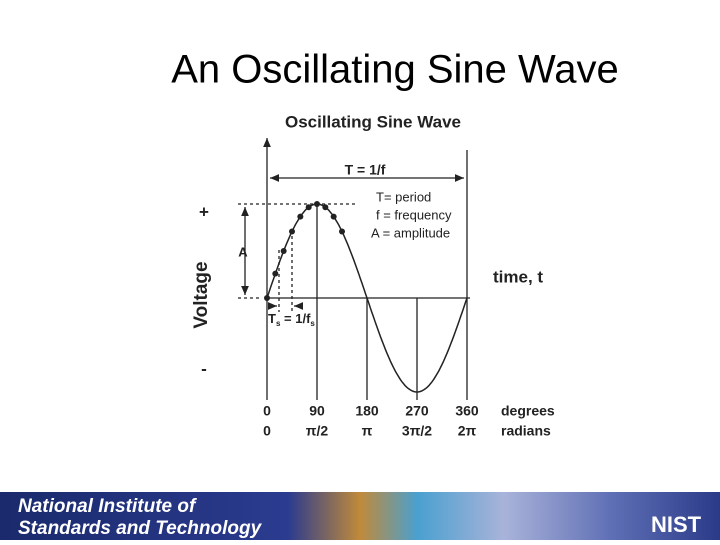 Image resolution: width=720 pixels, height=545 pixels. I want to click on legend-item: A = amplitude, so click(410, 232).